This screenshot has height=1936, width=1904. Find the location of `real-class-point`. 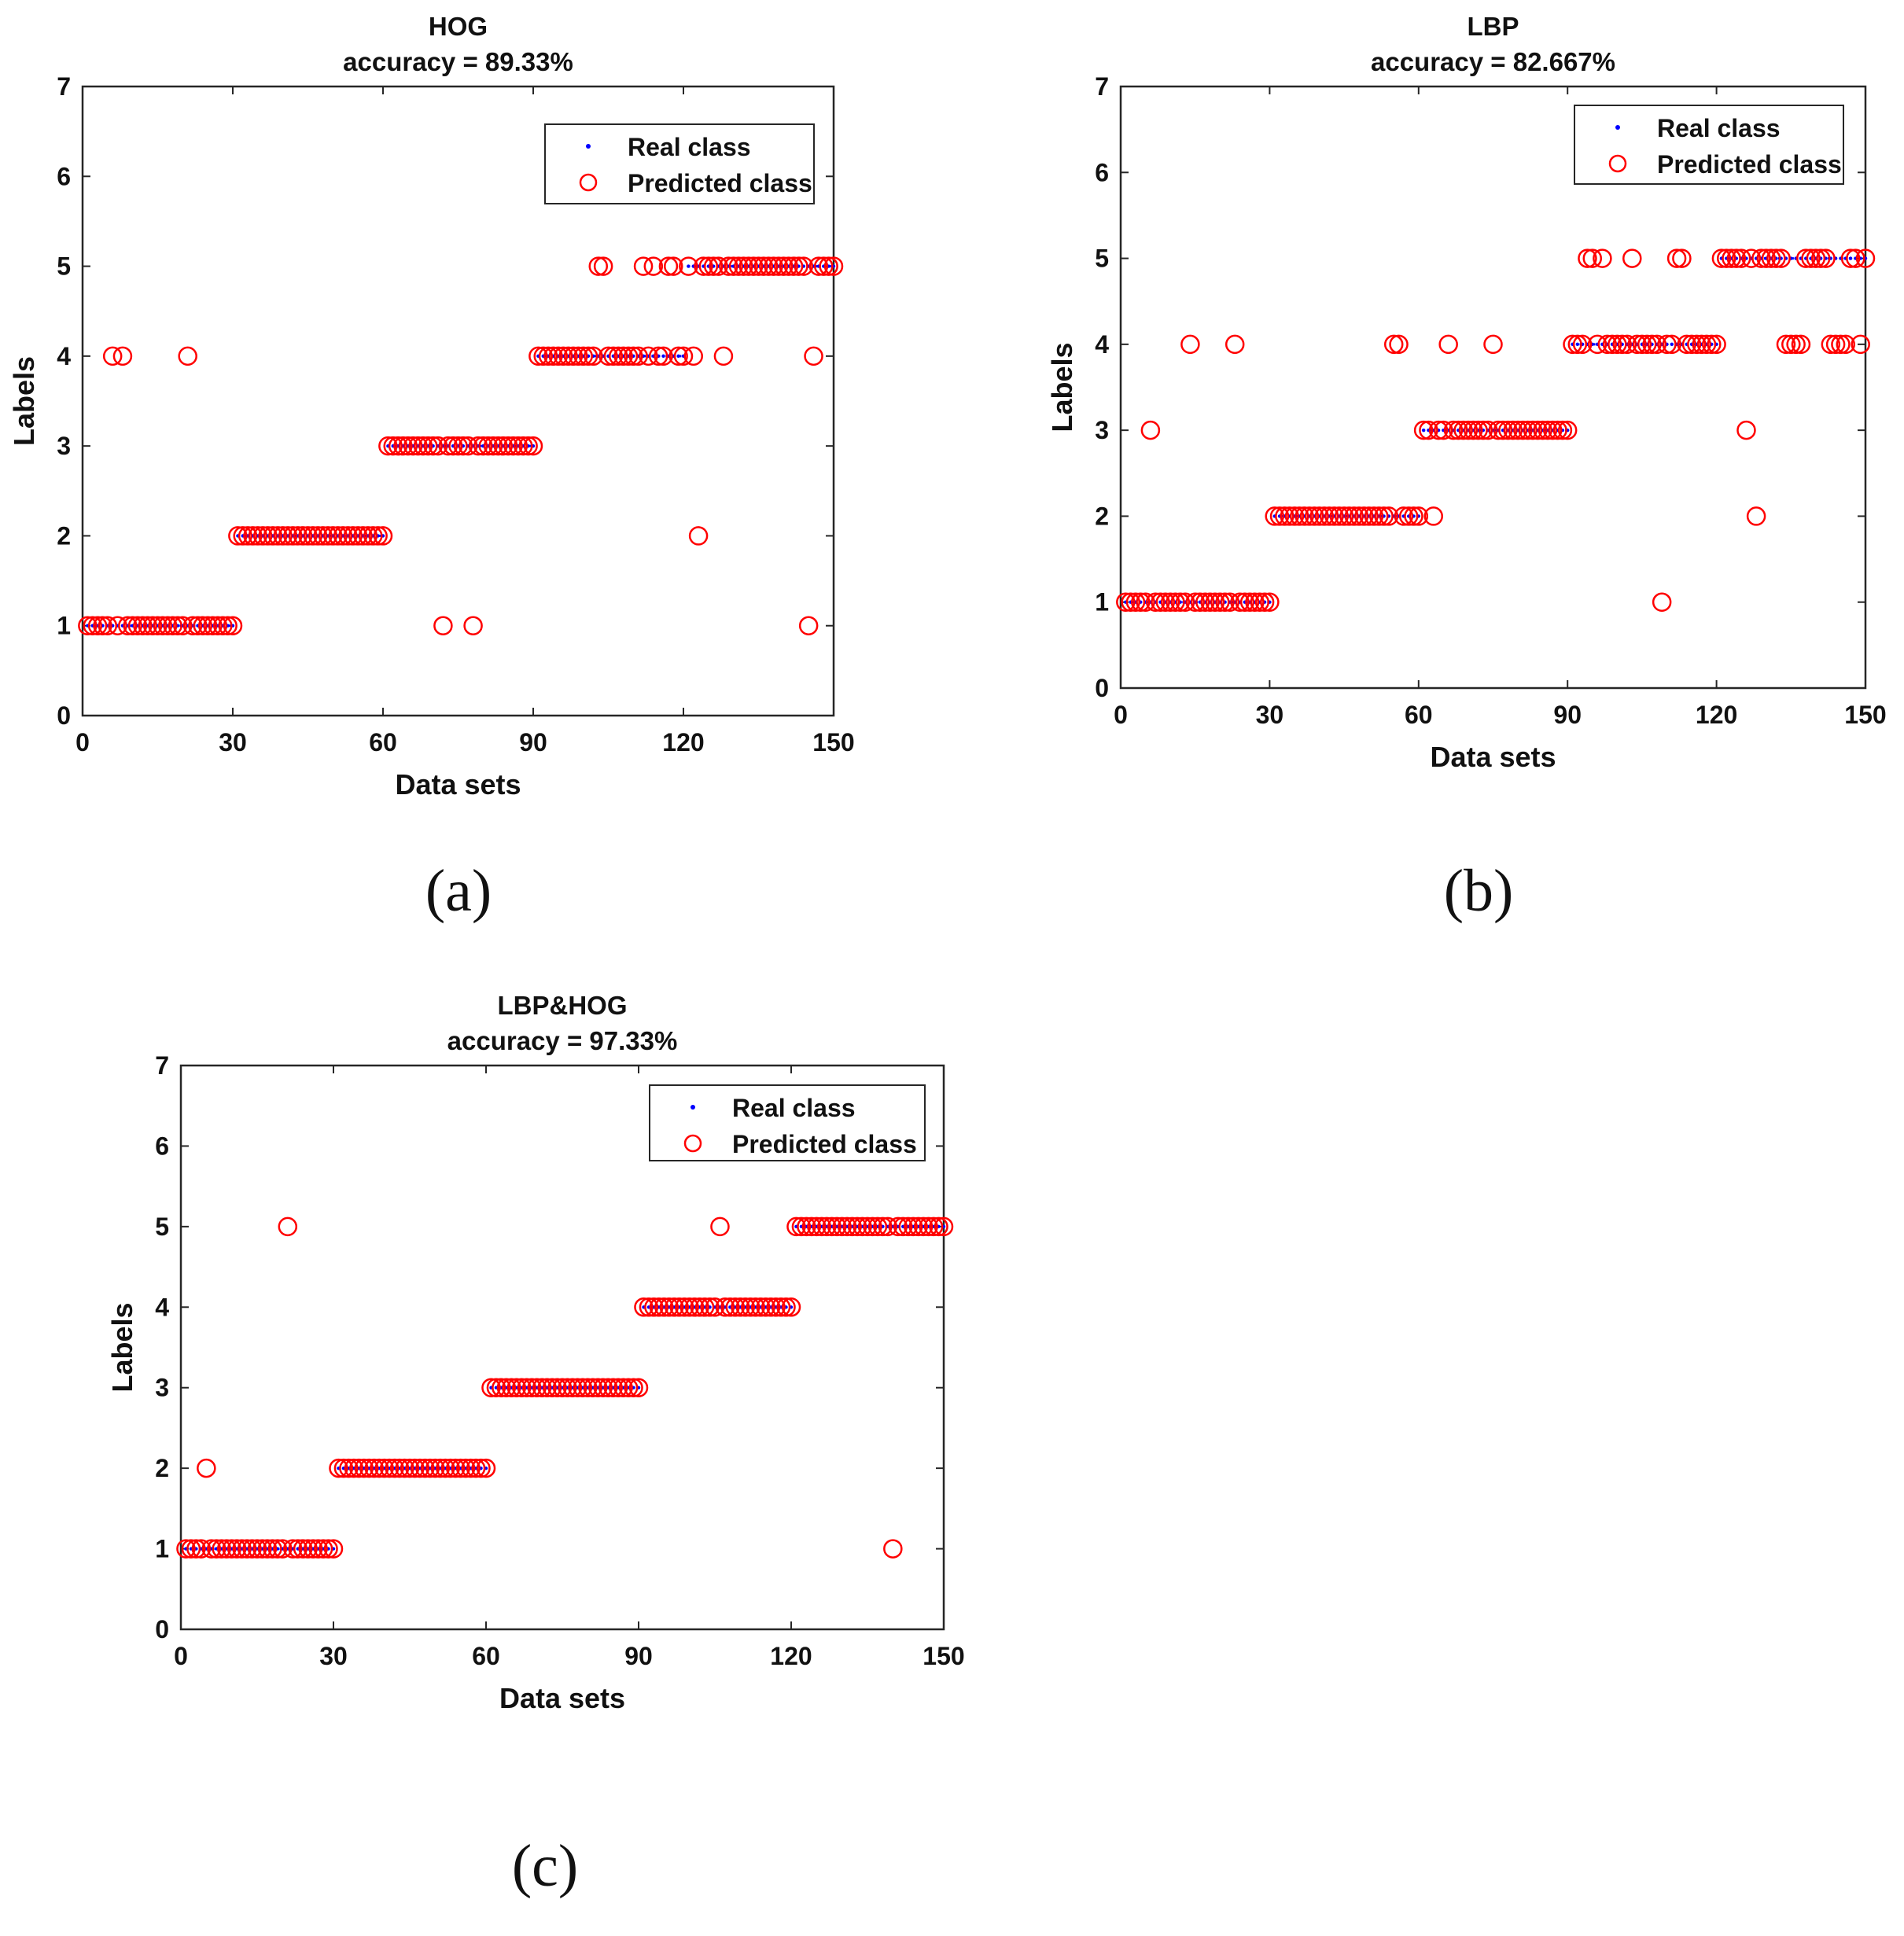

real-class-point is located at coordinates (678, 356).